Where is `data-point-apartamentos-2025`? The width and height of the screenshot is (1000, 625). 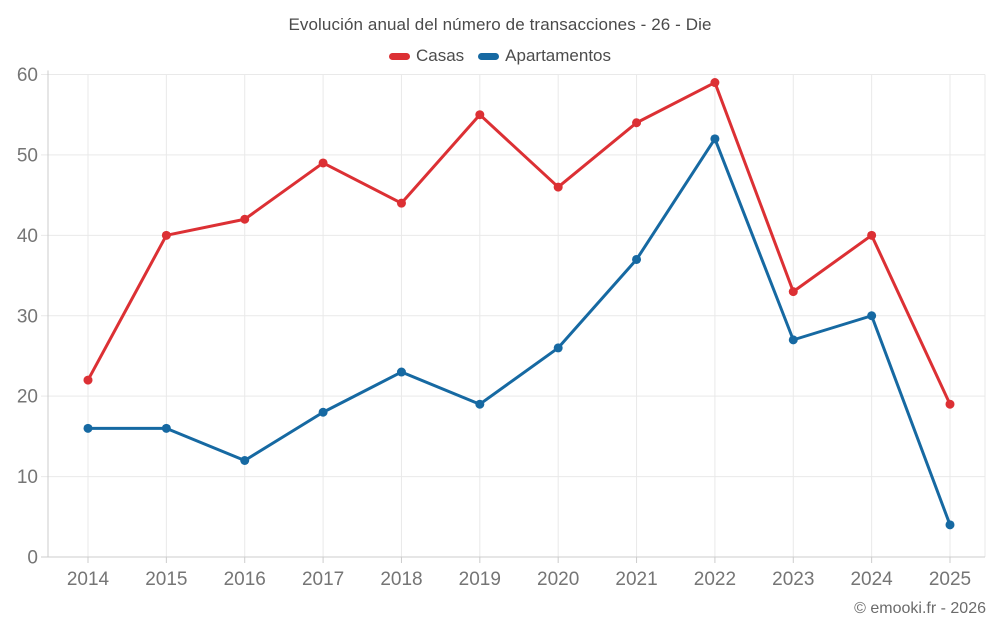 data-point-apartamentos-2025 is located at coordinates (950, 525).